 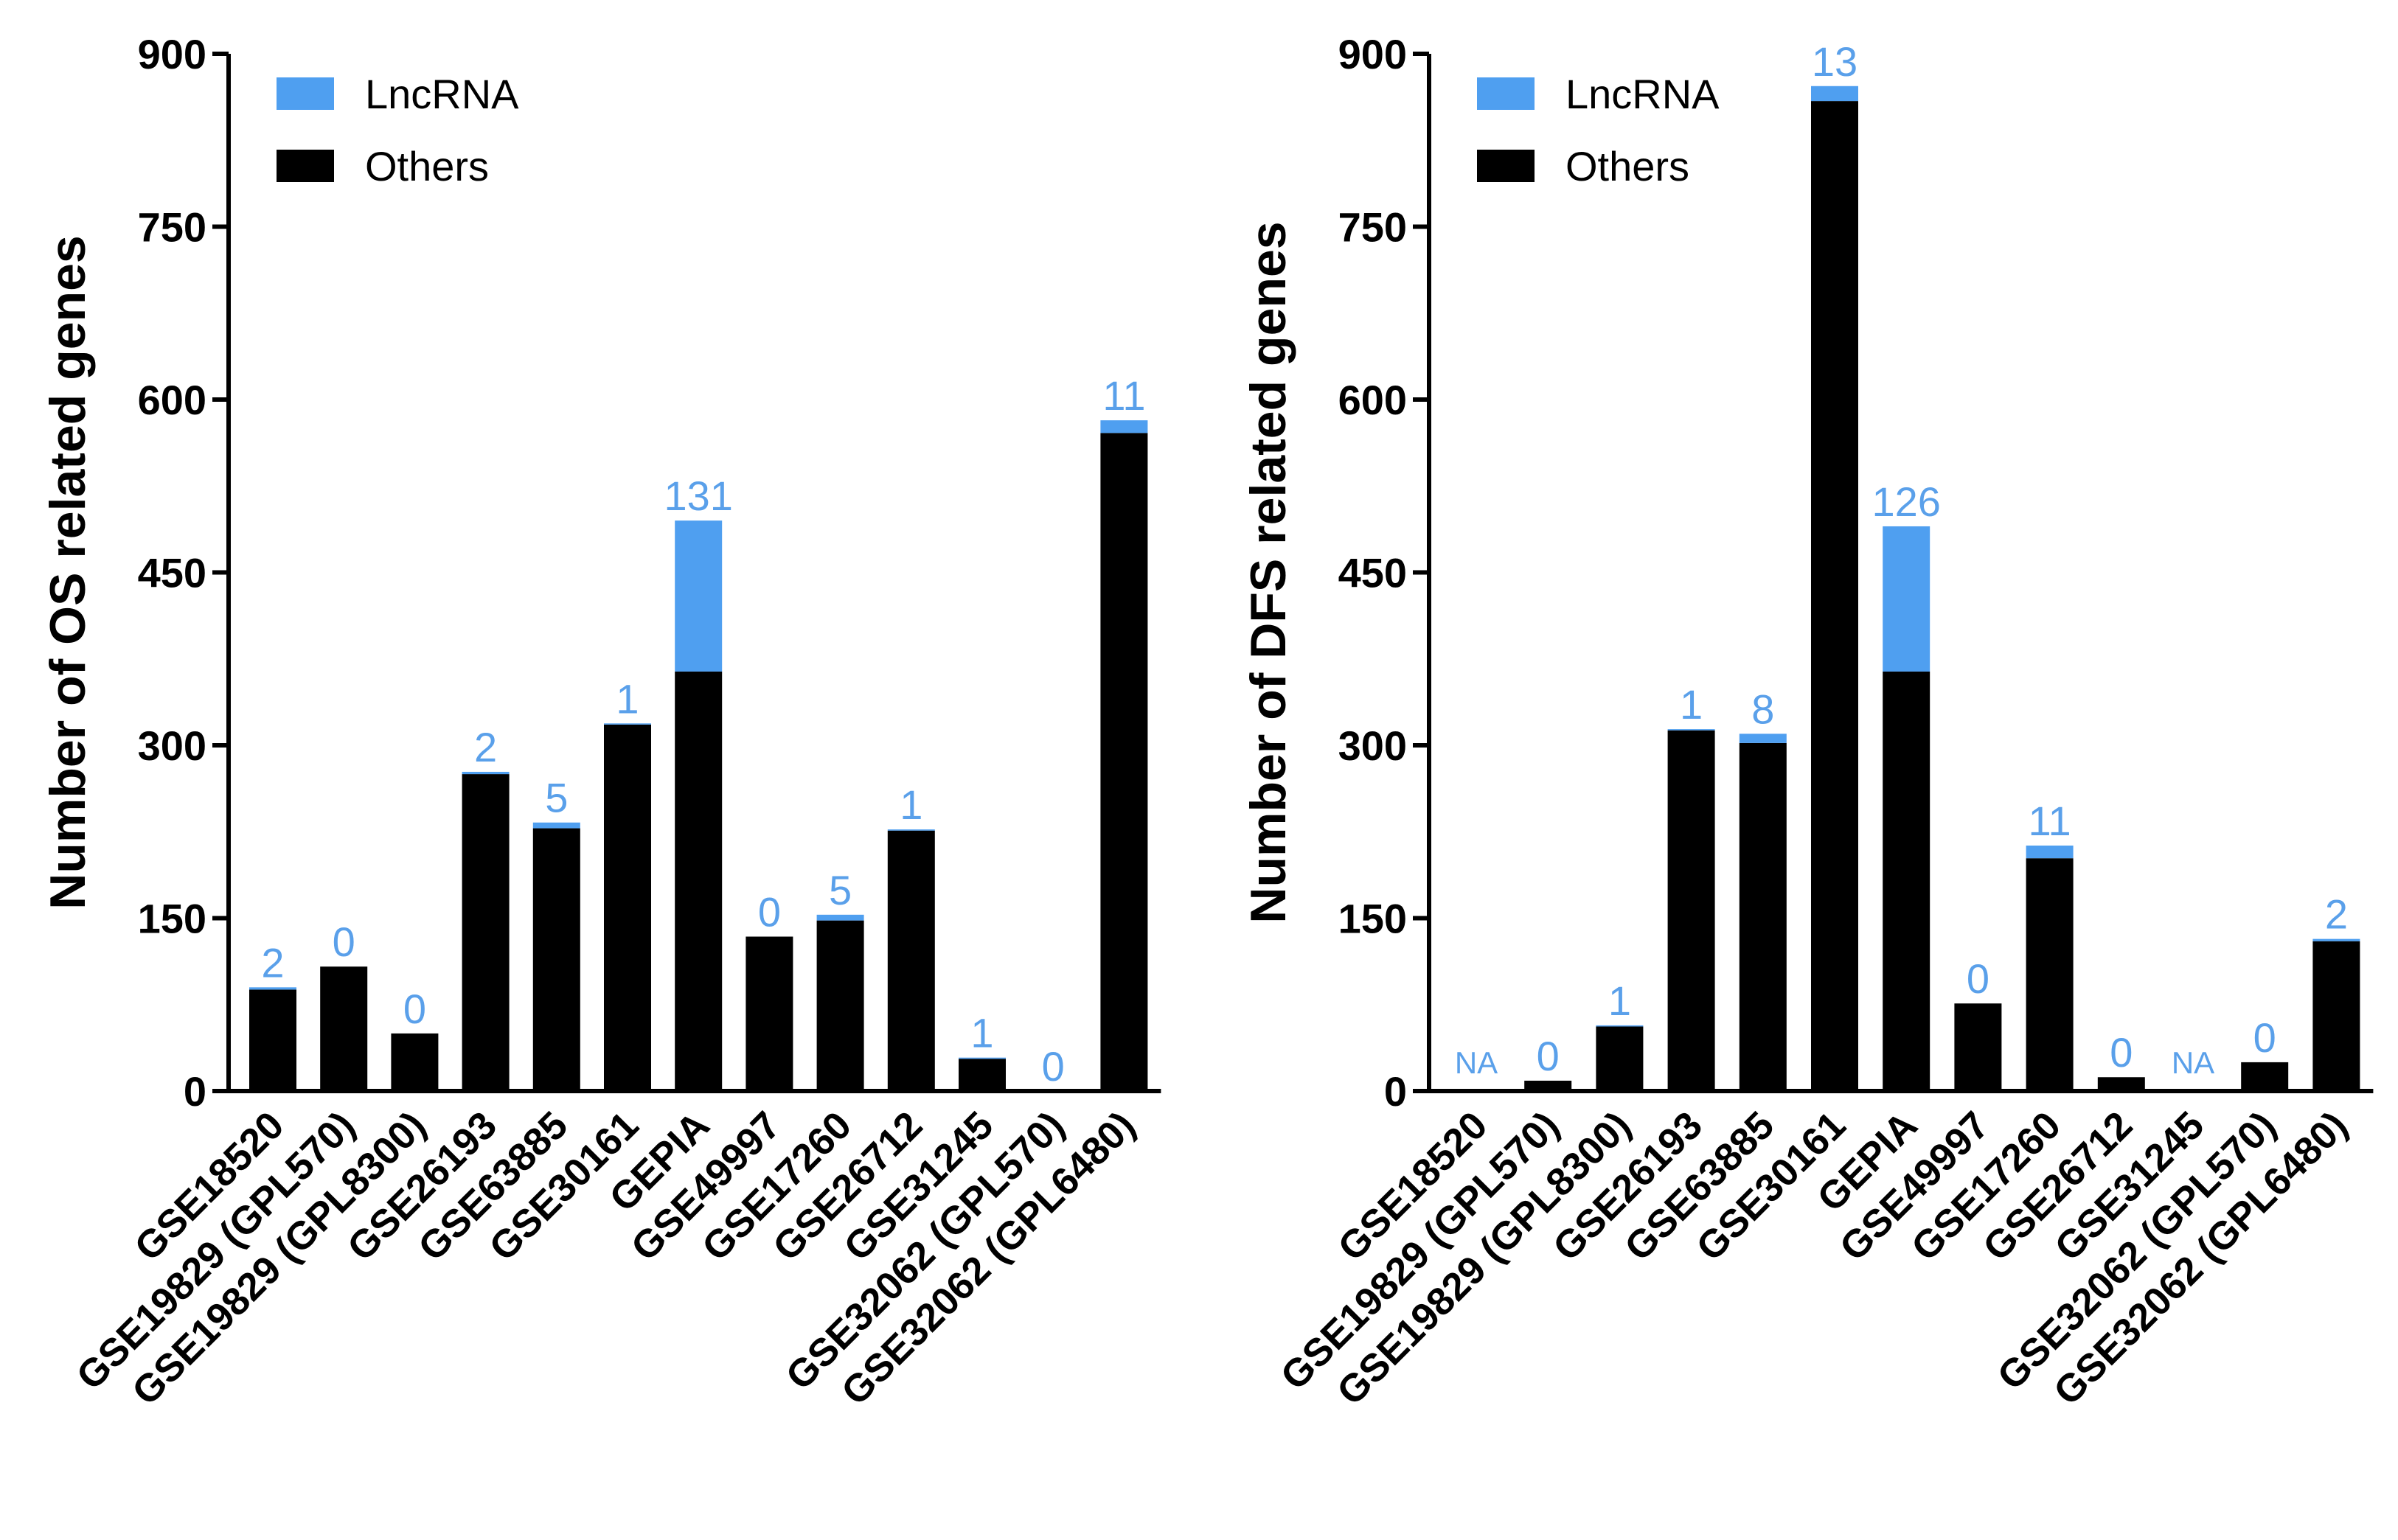 What do you see at coordinates (1619, 1001) in the screenshot?
I see `data-label-2: 1` at bounding box center [1619, 1001].